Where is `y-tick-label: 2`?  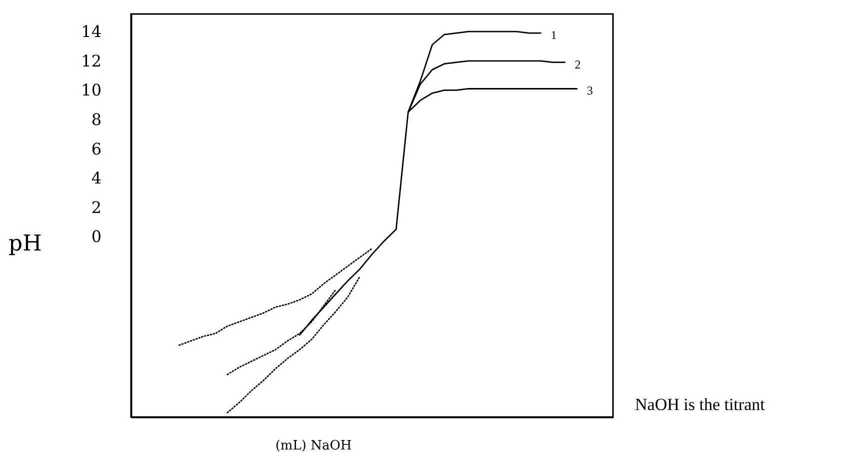
y-tick-label: 2 is located at coordinates (96, 207).